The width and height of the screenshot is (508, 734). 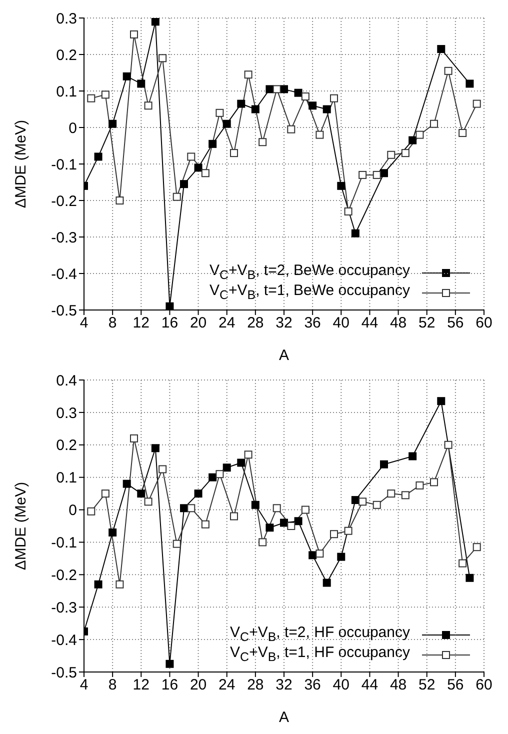 I want to click on x-tick-label: 24, so click(x=227, y=323).